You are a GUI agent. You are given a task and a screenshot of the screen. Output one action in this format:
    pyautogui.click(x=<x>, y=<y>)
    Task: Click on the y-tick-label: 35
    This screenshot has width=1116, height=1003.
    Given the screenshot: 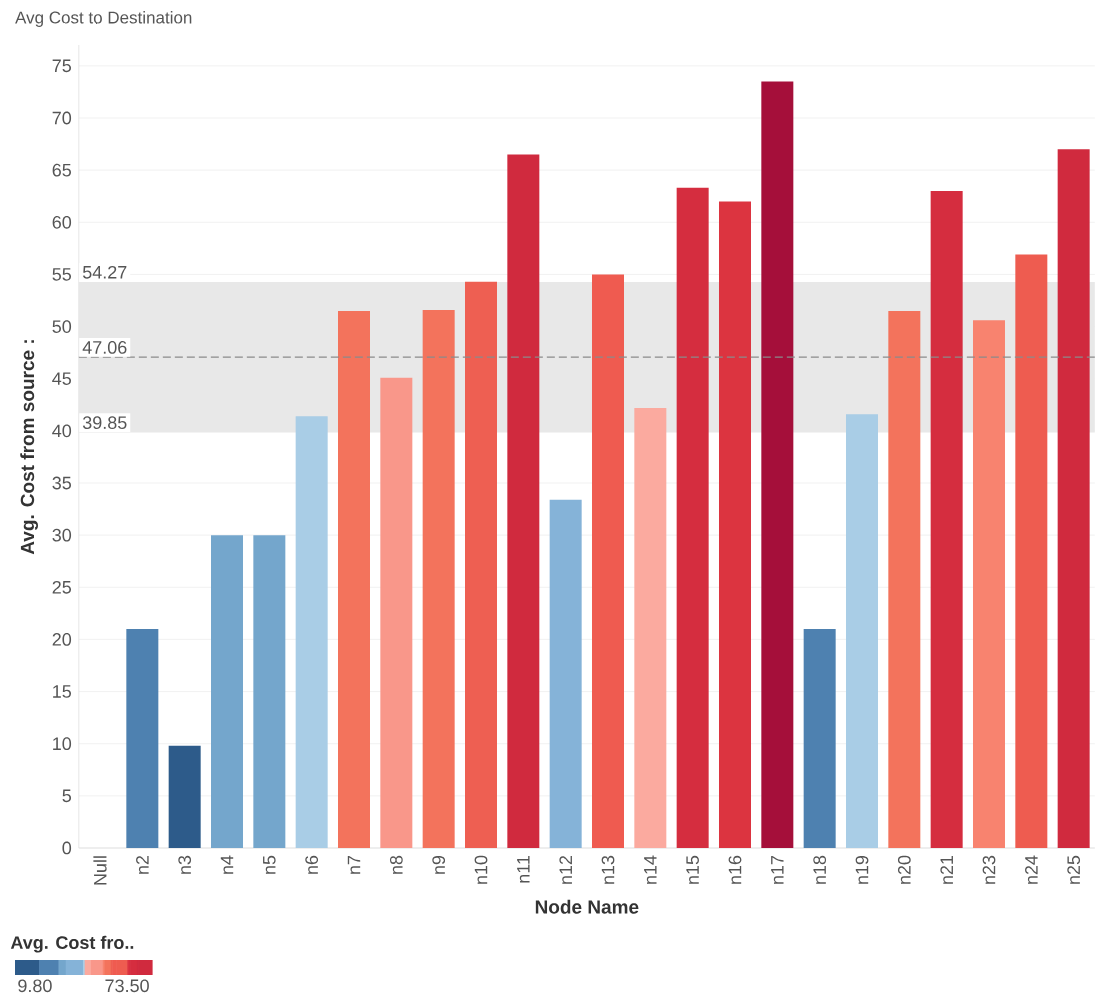 What is the action you would take?
    pyautogui.click(x=62, y=483)
    